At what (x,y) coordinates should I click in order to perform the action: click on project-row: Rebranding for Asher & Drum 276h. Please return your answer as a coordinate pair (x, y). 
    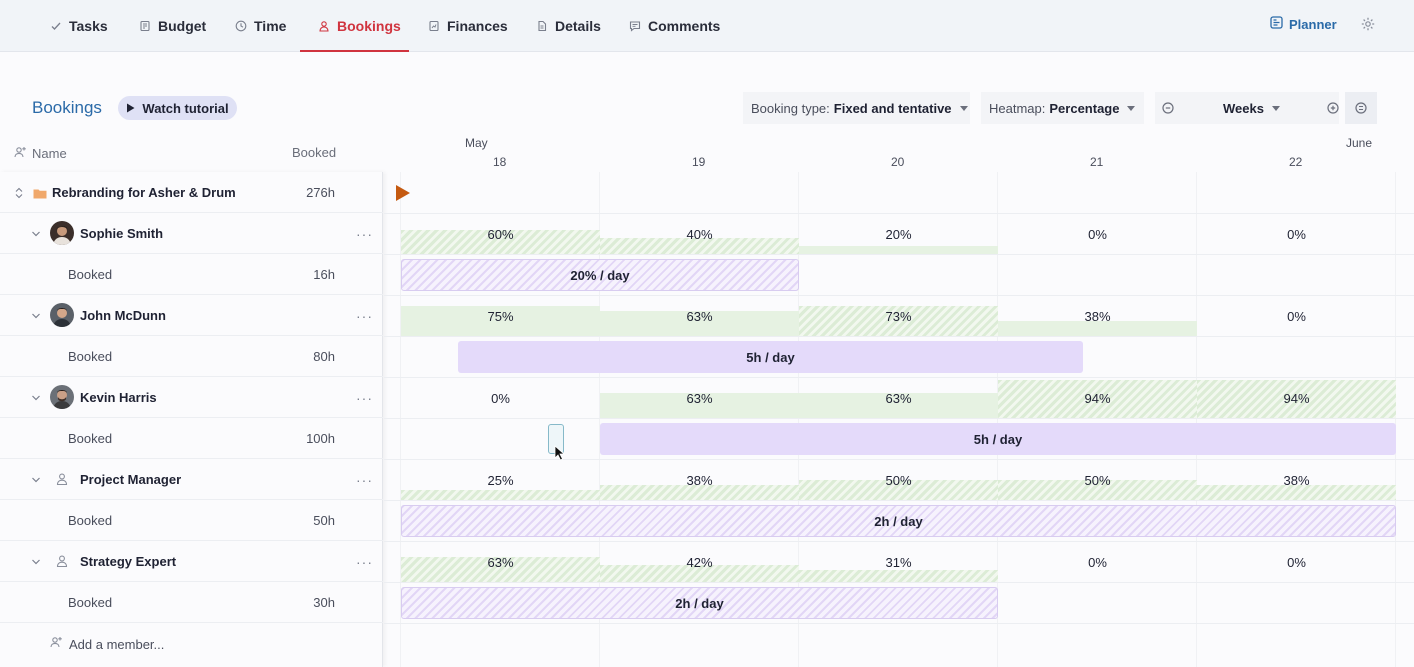
    Looking at the image, I should click on (191, 192).